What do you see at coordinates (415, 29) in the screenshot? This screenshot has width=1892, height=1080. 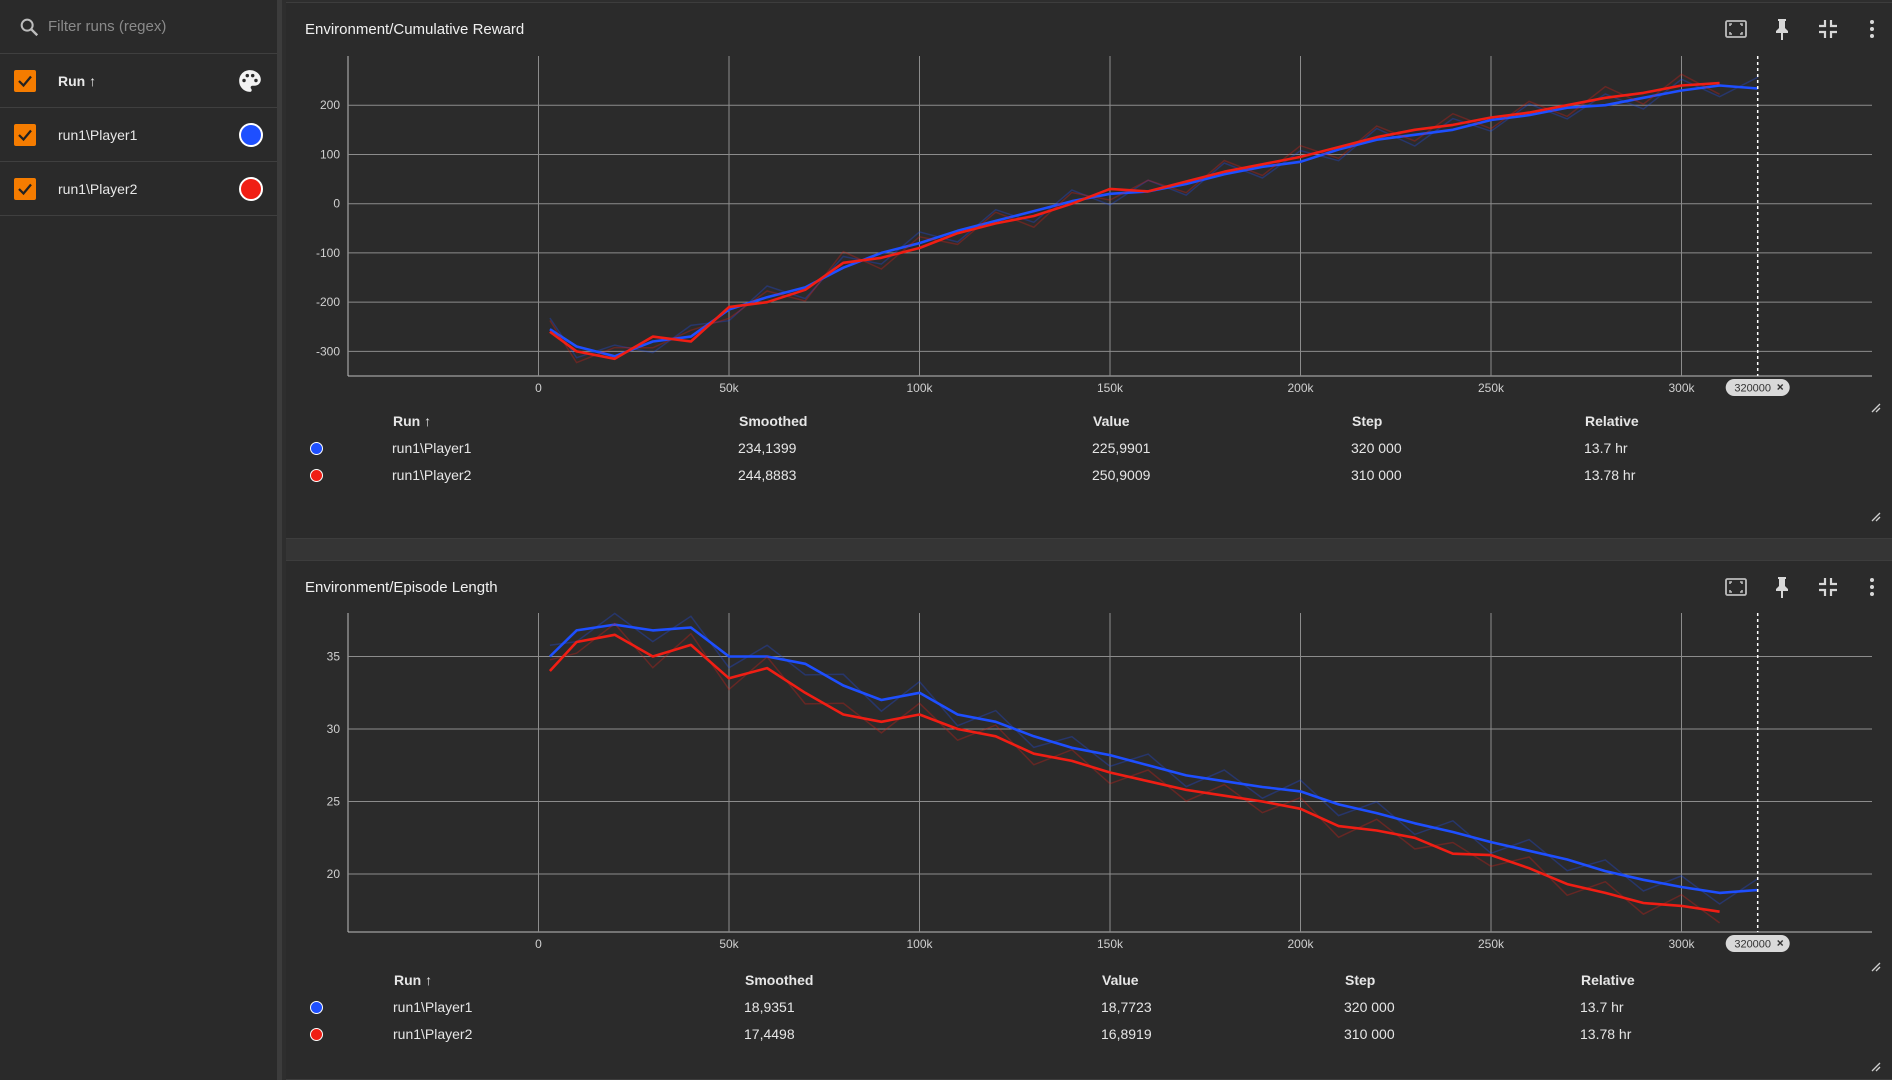 I see `chart-title: Environment/Cumulative Reward` at bounding box center [415, 29].